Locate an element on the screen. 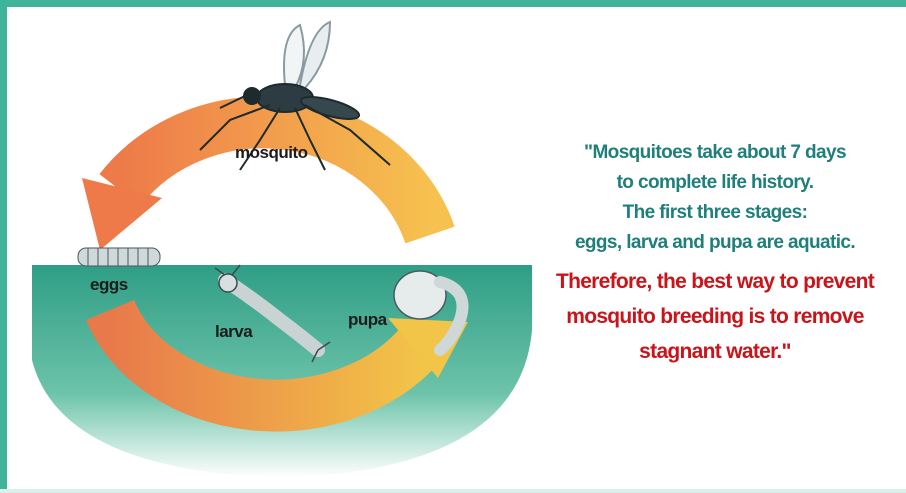 Image resolution: width=906 pixels, height=493 pixels. info-line: The first three stages: is located at coordinates (715, 212).